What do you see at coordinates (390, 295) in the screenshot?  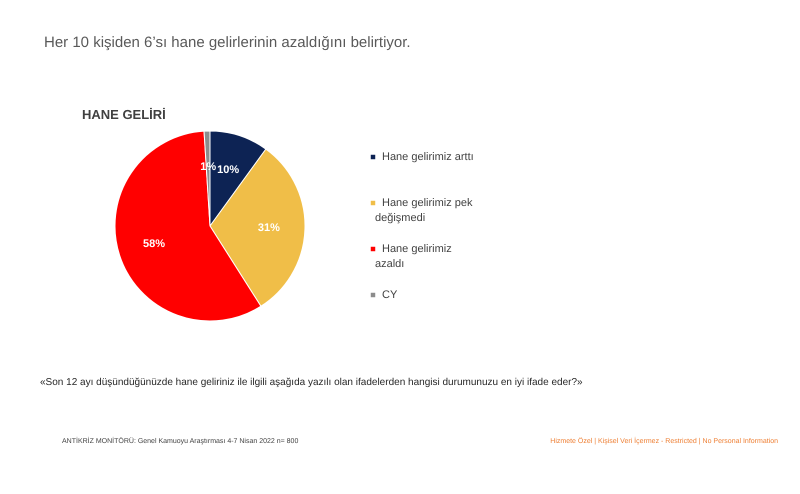 I see `legend-label: CY` at bounding box center [390, 295].